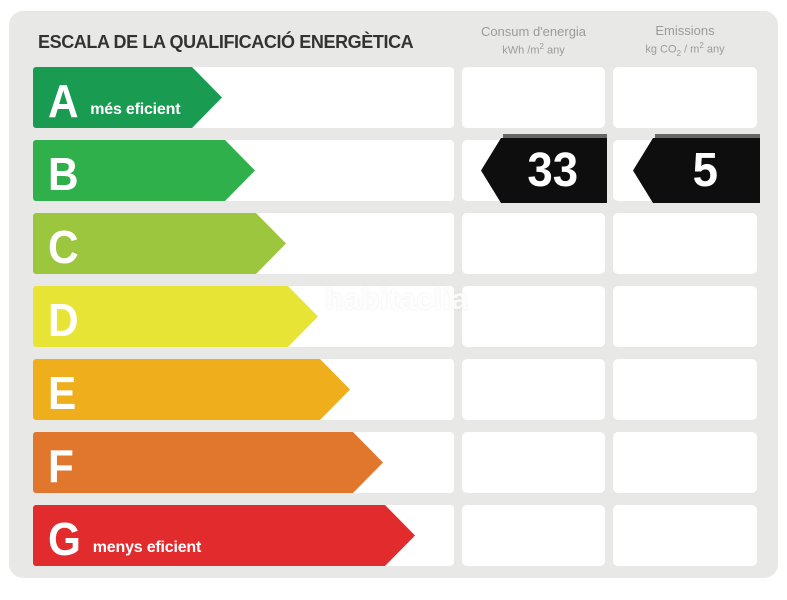 The height and width of the screenshot is (600, 787). What do you see at coordinates (533, 389) in the screenshot?
I see `consum-cell-e` at bounding box center [533, 389].